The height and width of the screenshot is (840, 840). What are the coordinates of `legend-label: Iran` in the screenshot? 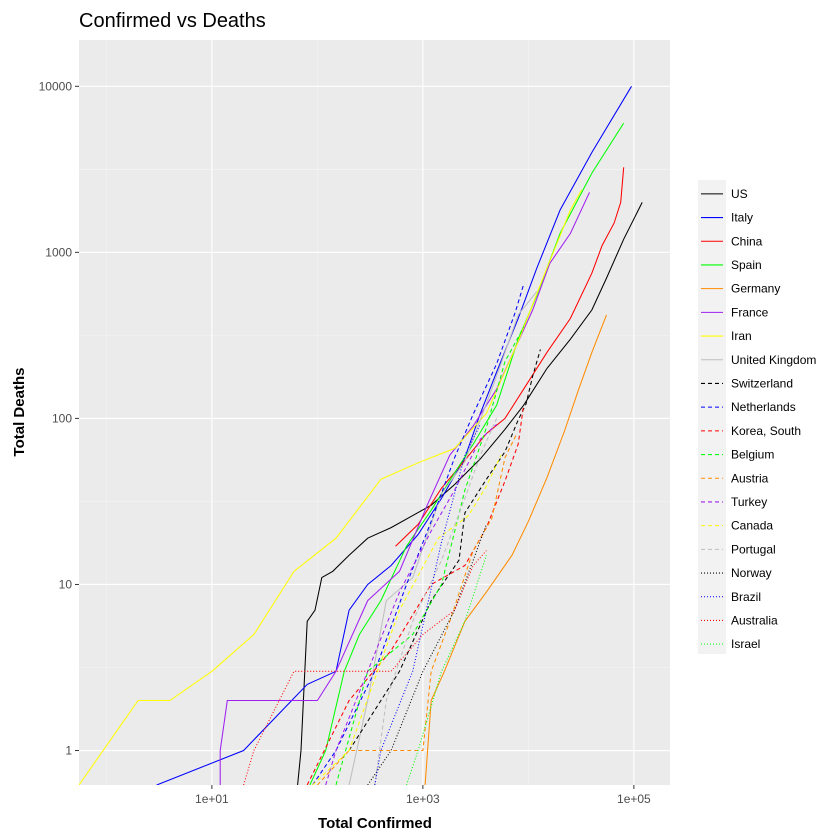 It's located at (741, 336).